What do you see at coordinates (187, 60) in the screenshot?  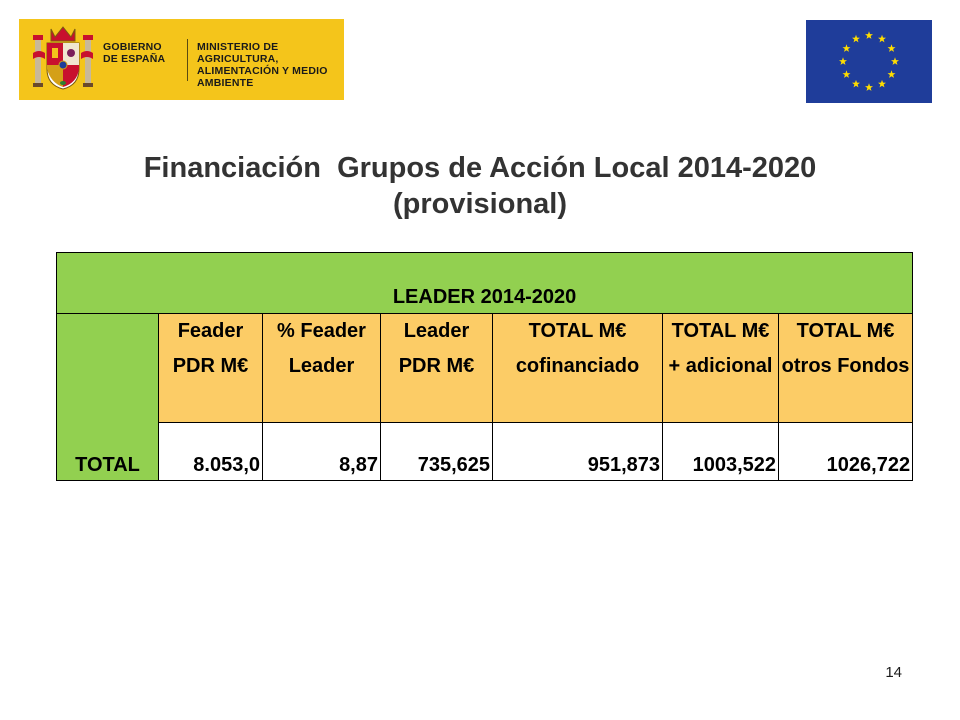 I see `logo-divider` at bounding box center [187, 60].